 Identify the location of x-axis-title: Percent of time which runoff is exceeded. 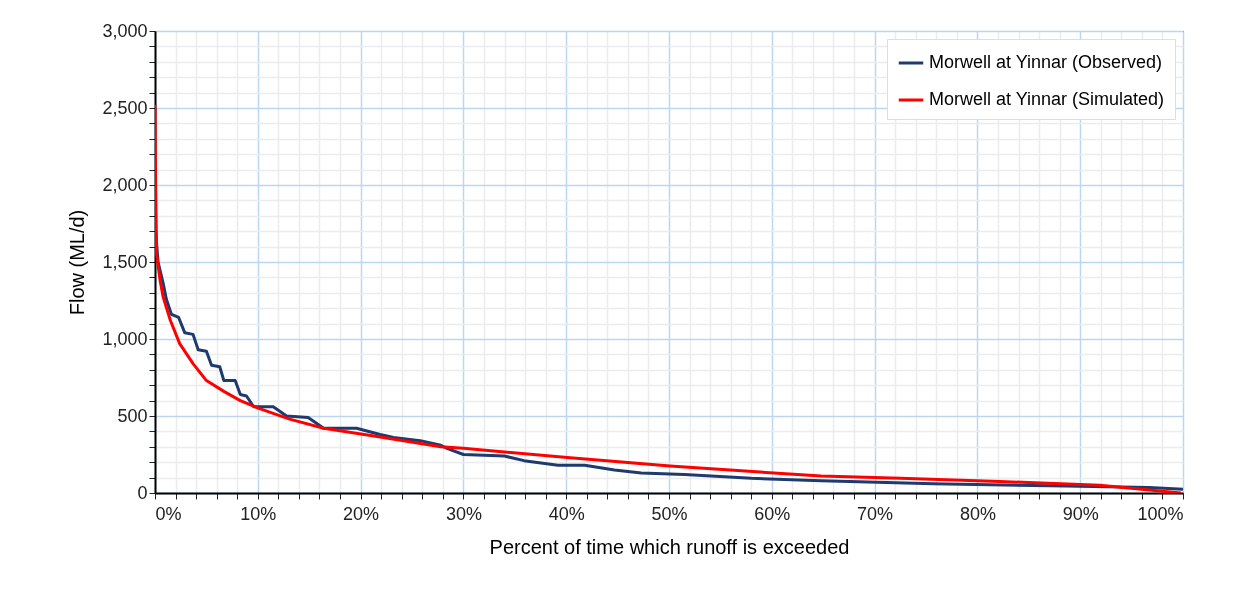
(669, 546).